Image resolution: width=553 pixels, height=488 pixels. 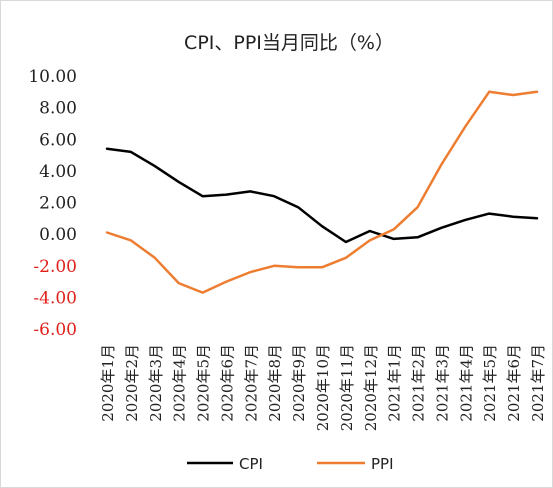 What do you see at coordinates (180, 383) in the screenshot?
I see `x-tick-label: 2020年4月` at bounding box center [180, 383].